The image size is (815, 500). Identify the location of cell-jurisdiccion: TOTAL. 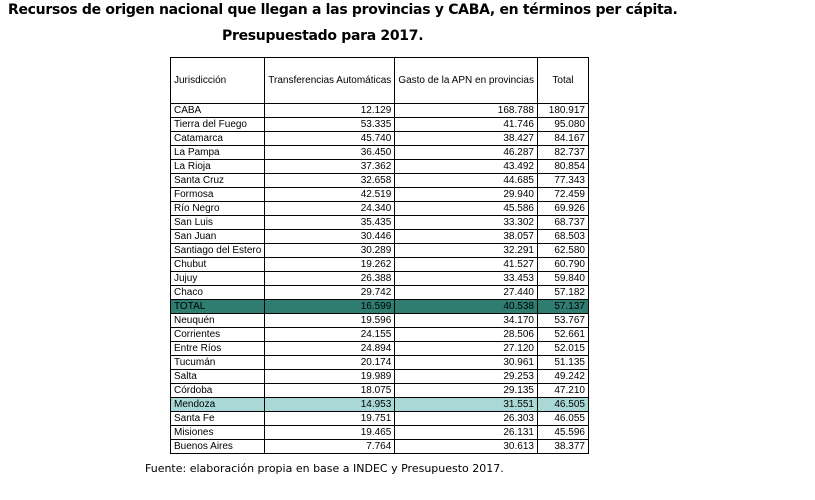
(217, 306).